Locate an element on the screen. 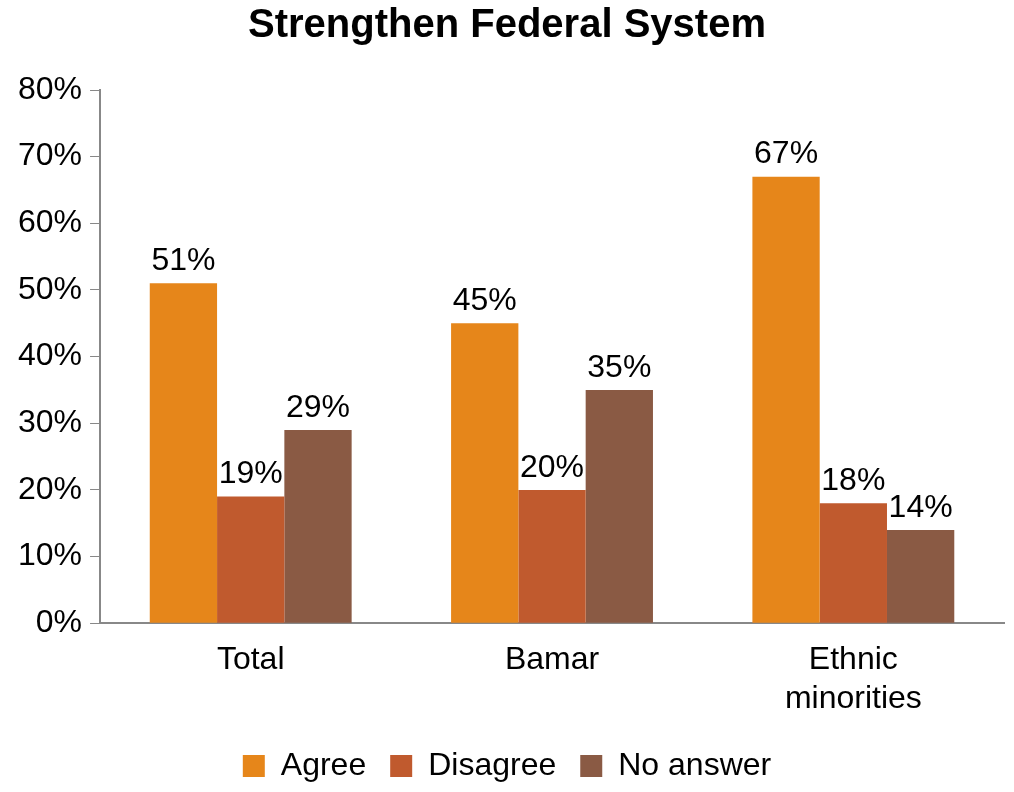 The image size is (1014, 792). y-tick-label: 80% is located at coordinates (50, 87).